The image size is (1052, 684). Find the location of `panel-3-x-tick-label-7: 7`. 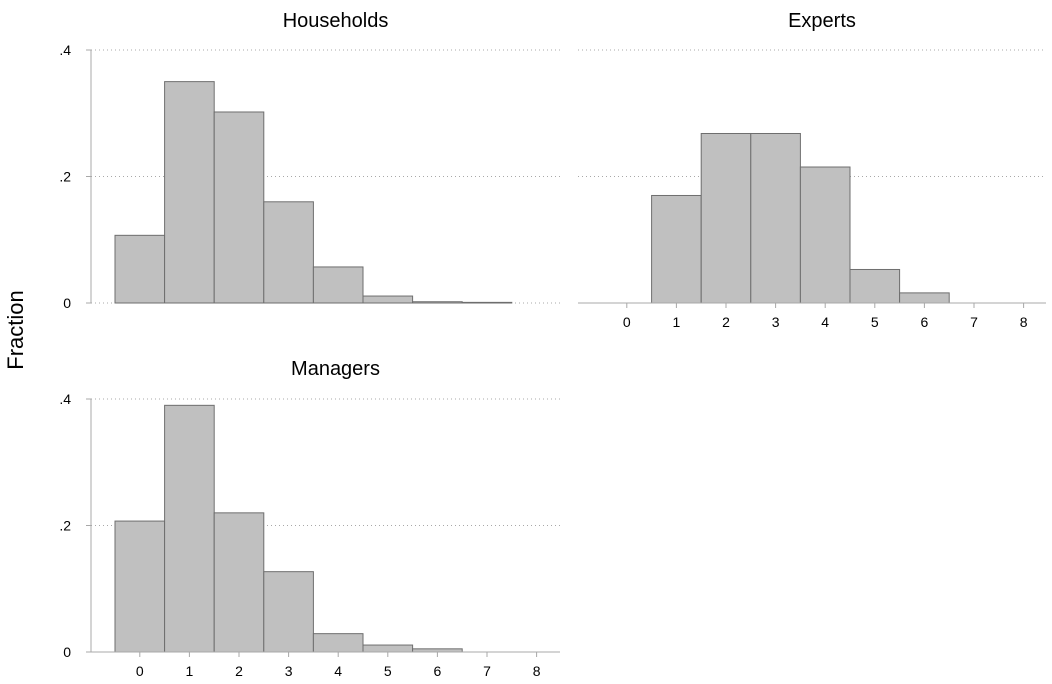

panel-3-x-tick-label-7: 7 is located at coordinates (487, 671).